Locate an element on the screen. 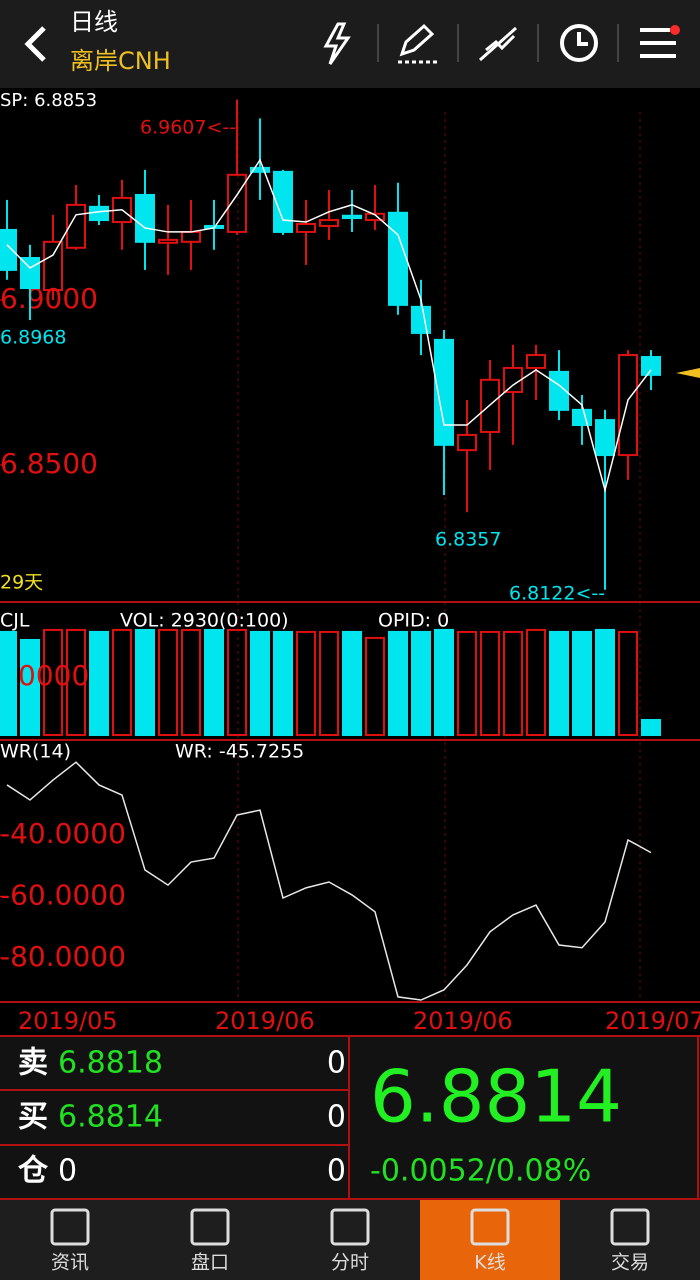 The height and width of the screenshot is (1280, 700). clock-icon is located at coordinates (579, 43).